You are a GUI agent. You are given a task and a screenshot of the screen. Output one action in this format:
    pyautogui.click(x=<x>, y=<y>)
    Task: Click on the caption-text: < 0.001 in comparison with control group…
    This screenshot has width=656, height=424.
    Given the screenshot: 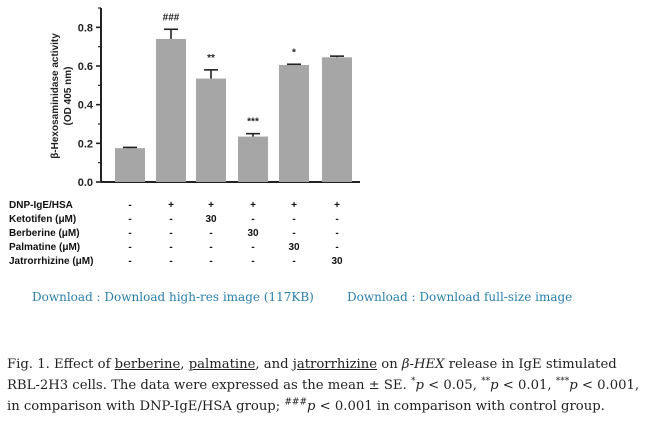 What is the action you would take?
    pyautogui.click(x=460, y=406)
    